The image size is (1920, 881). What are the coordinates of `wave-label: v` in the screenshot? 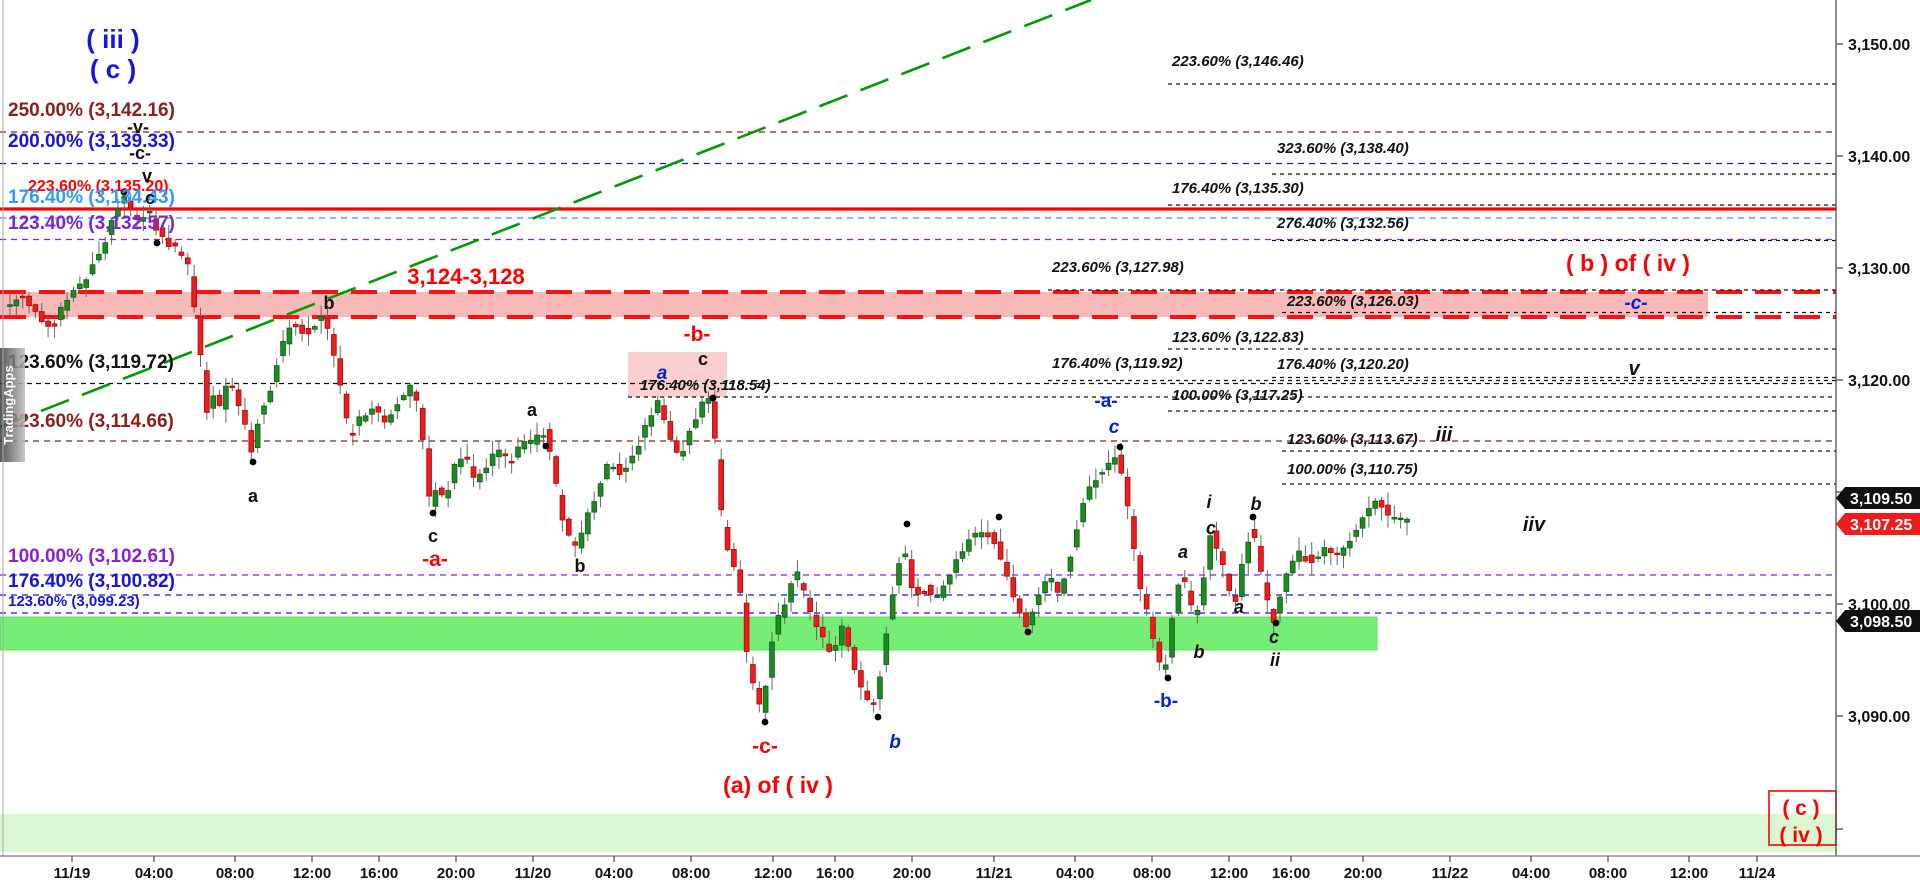 It's located at (147, 176).